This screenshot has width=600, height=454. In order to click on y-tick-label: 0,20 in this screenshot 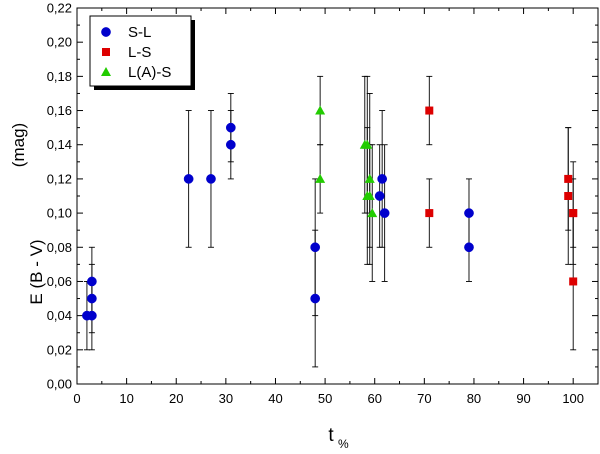, I will do `click(59, 42)`.